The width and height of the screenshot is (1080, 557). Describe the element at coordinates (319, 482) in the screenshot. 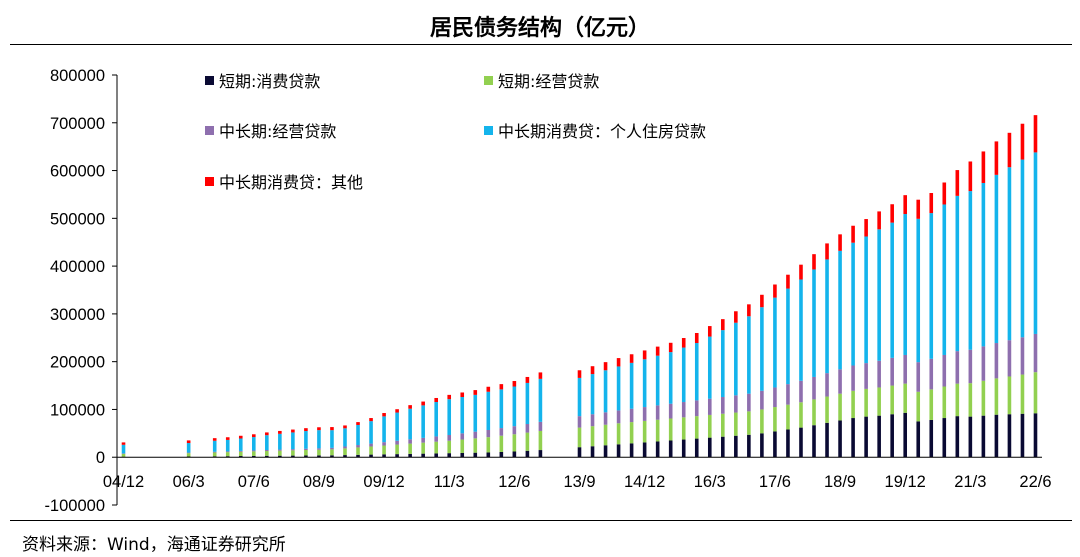

I see `x-tick-label: 08/9` at that location.